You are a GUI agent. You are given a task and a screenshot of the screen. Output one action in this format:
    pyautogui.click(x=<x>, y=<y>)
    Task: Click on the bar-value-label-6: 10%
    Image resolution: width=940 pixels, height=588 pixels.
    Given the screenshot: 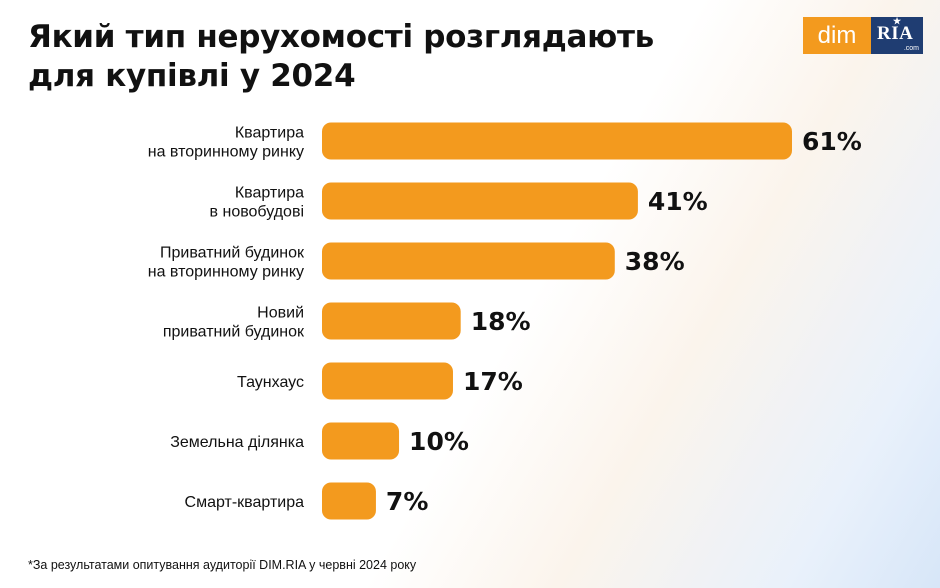 What is the action you would take?
    pyautogui.click(x=439, y=441)
    